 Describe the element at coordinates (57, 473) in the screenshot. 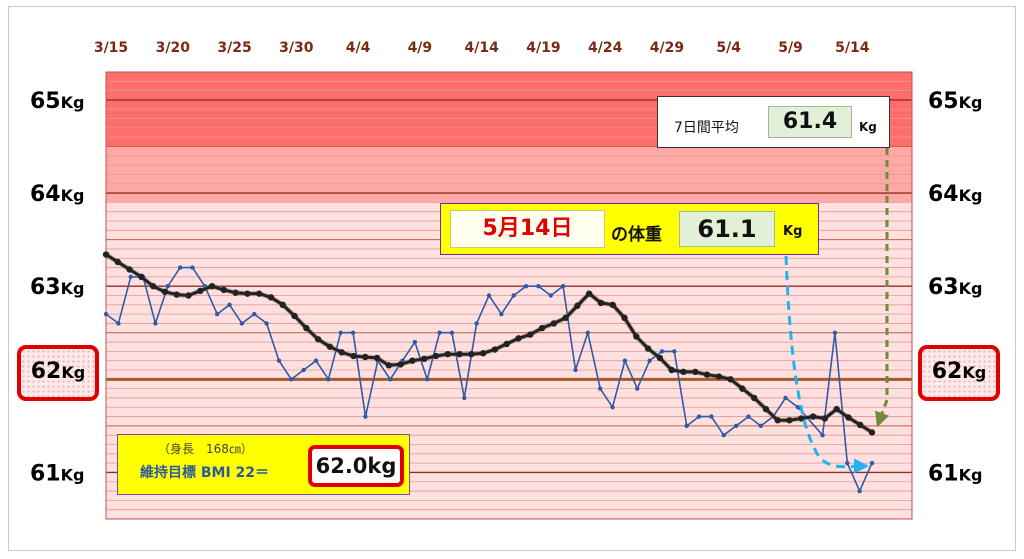

I see `y-tick-label-left: 61Kg` at that location.